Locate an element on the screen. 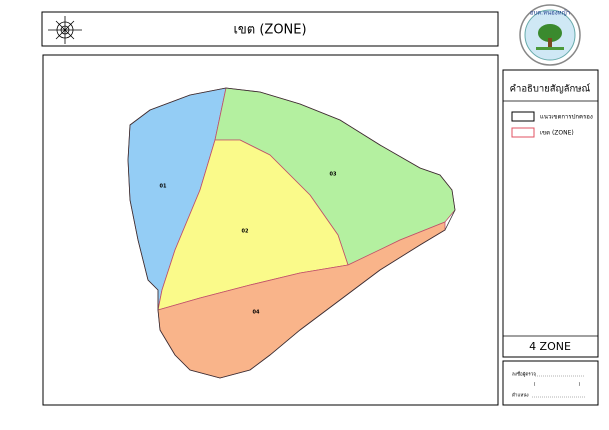 This screenshot has height=430, width=609. title-box is located at coordinates (270, 29).